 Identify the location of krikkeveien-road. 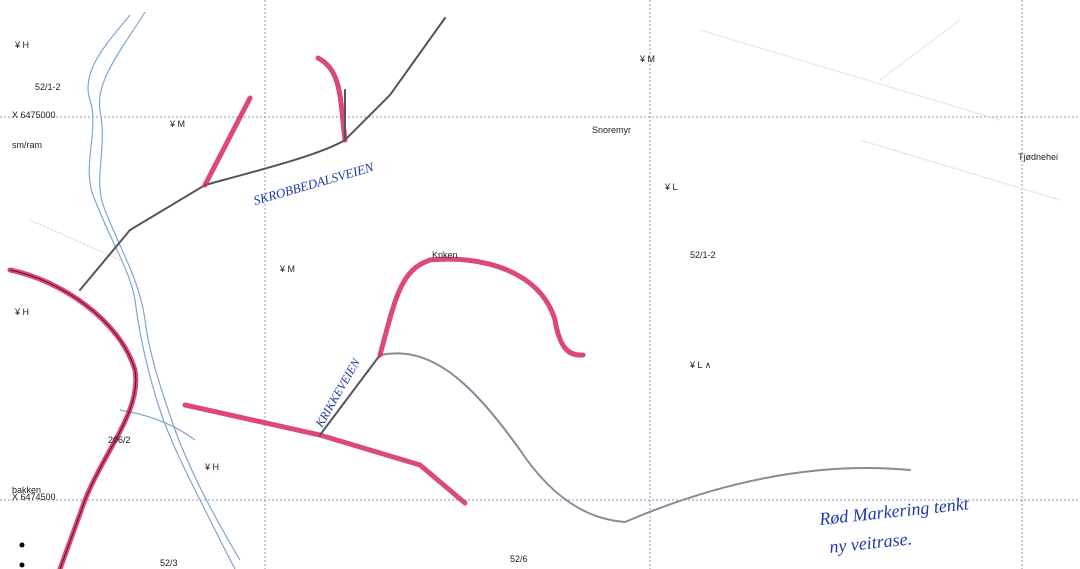
(350, 395).